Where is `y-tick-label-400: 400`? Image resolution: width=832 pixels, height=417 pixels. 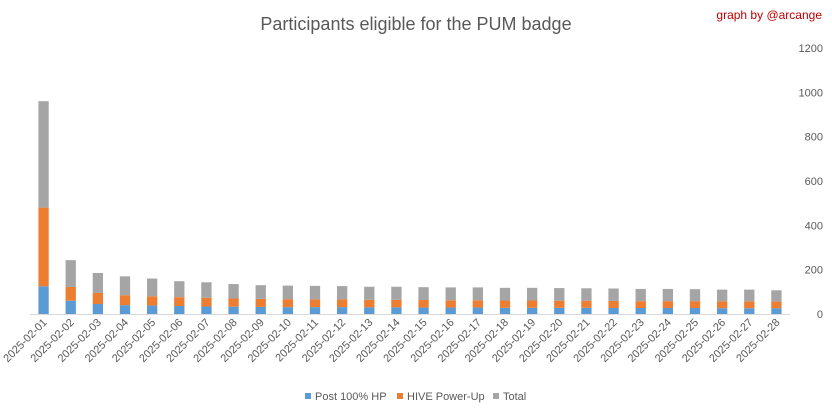 y-tick-label-400: 400 is located at coordinates (814, 226).